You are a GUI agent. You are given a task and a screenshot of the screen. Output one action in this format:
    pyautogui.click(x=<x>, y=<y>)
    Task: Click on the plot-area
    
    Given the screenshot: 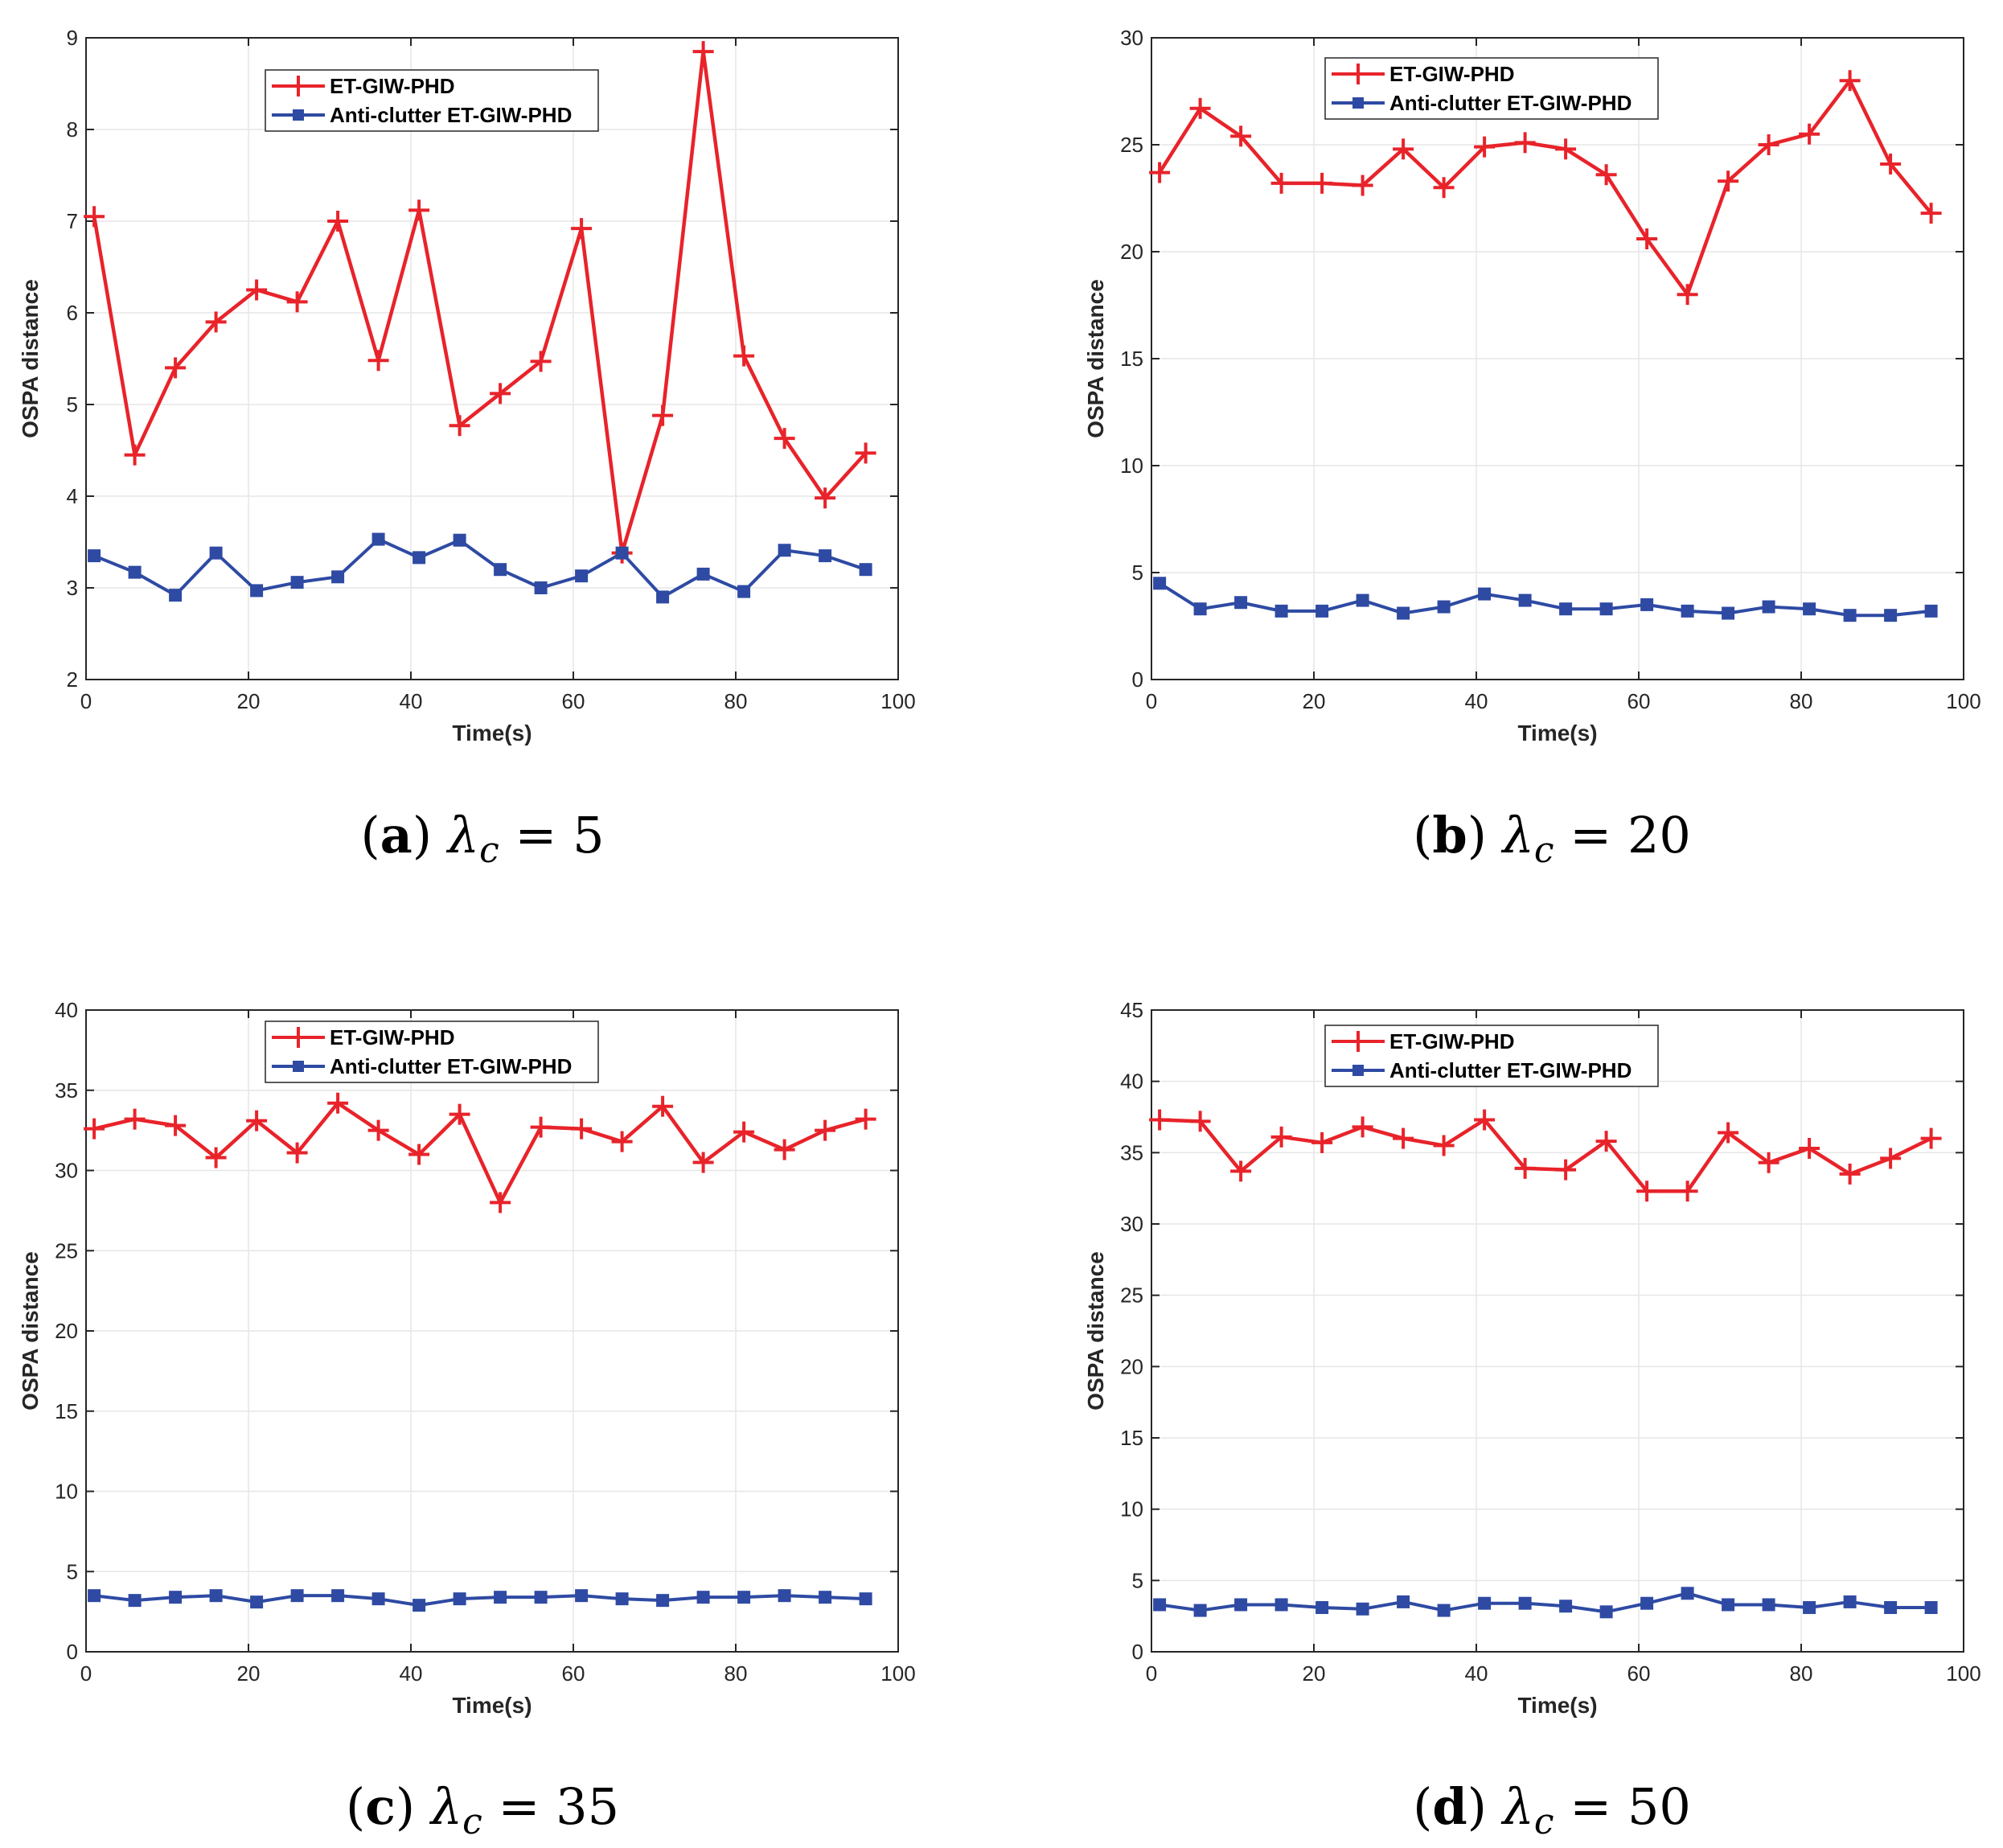 What is the action you would take?
    pyautogui.click(x=492, y=359)
    